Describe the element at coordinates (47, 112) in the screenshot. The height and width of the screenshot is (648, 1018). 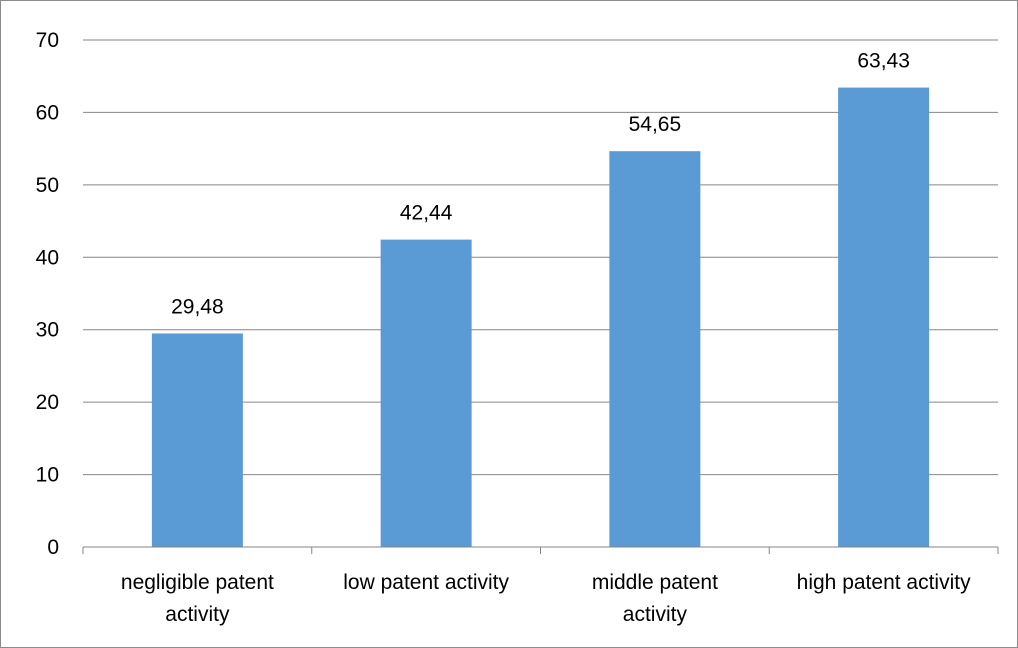
I see `y-tick-label: 60` at that location.